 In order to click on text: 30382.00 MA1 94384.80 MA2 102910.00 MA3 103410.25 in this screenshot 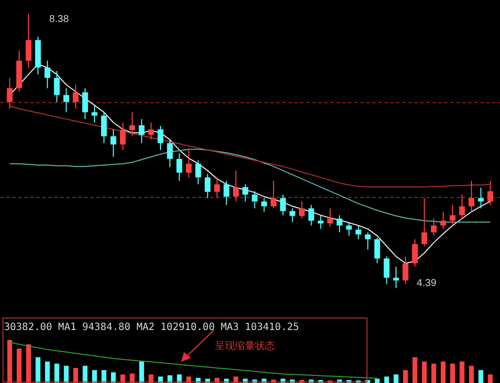, I will do `click(152, 327)`.